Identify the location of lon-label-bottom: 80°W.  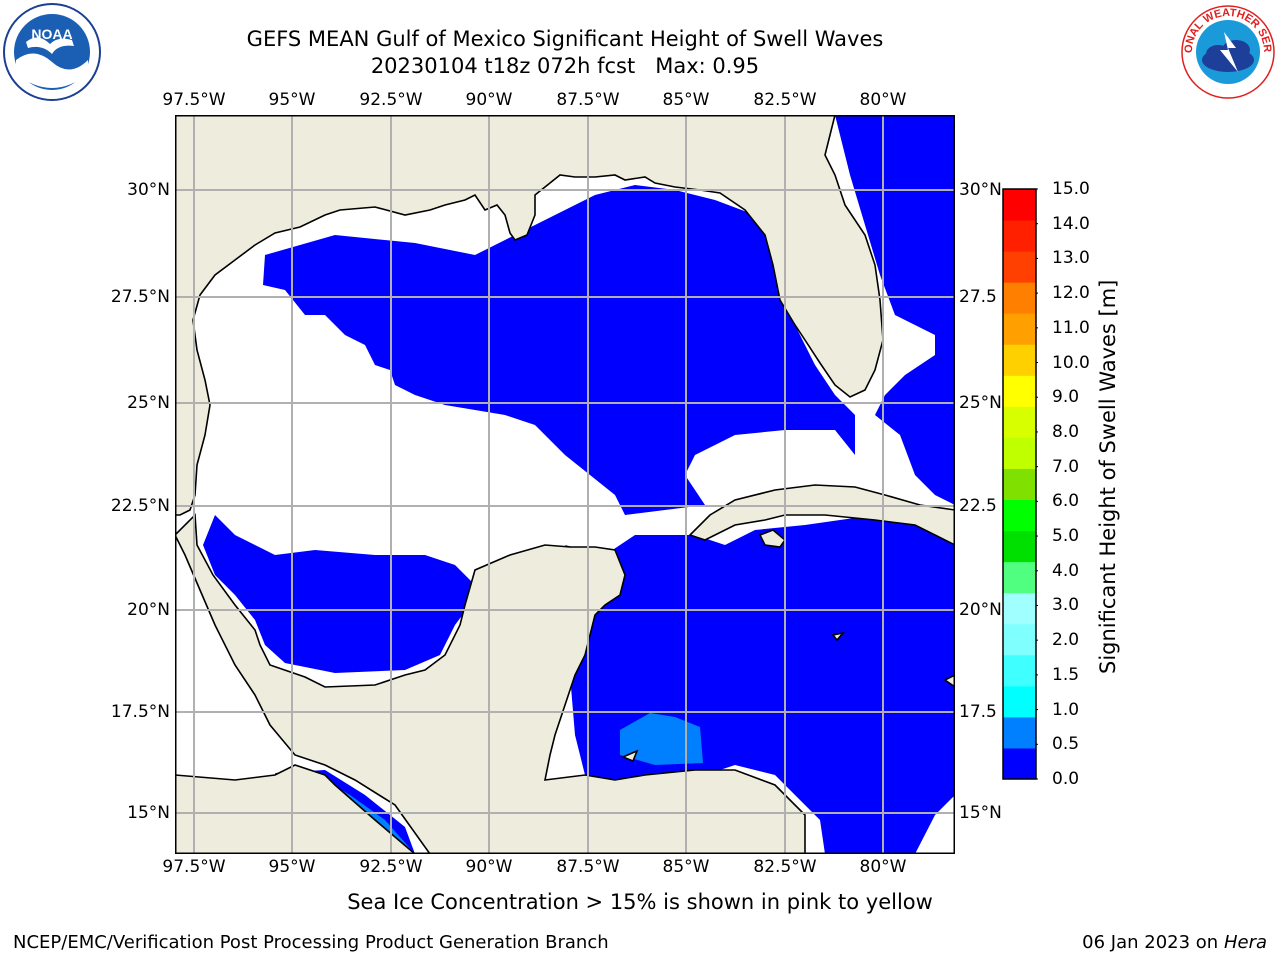
(883, 867).